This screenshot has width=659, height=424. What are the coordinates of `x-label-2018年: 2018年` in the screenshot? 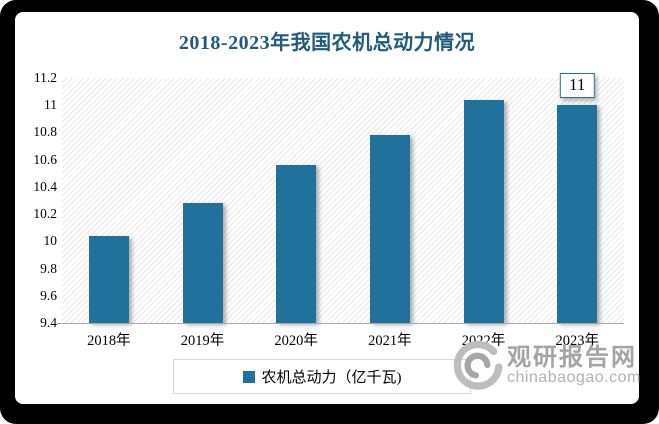 It's located at (109, 341).